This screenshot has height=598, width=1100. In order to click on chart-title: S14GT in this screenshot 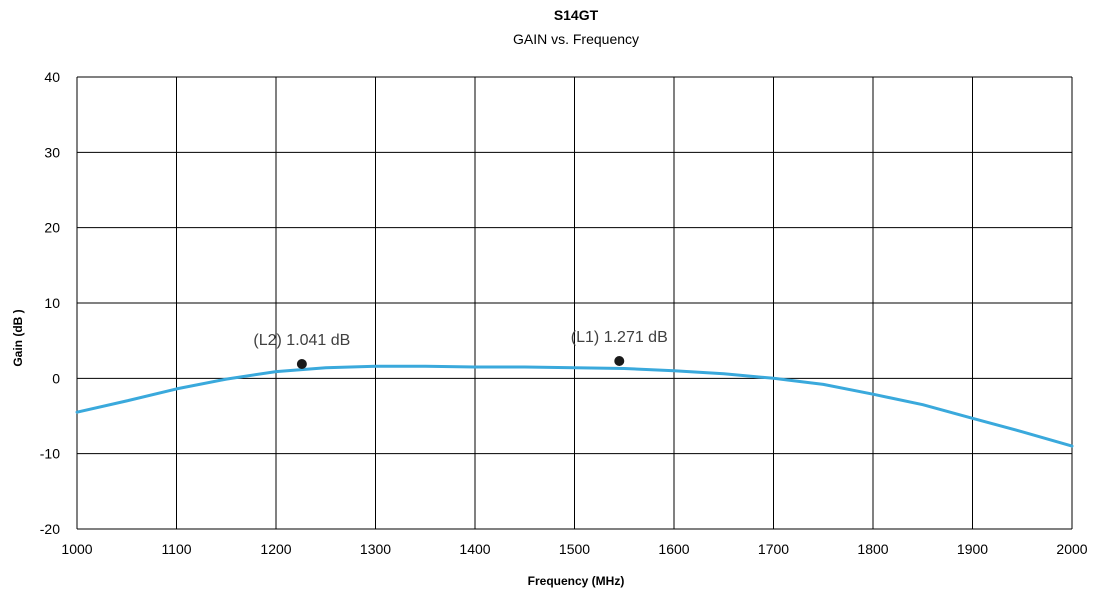, I will do `click(576, 15)`.